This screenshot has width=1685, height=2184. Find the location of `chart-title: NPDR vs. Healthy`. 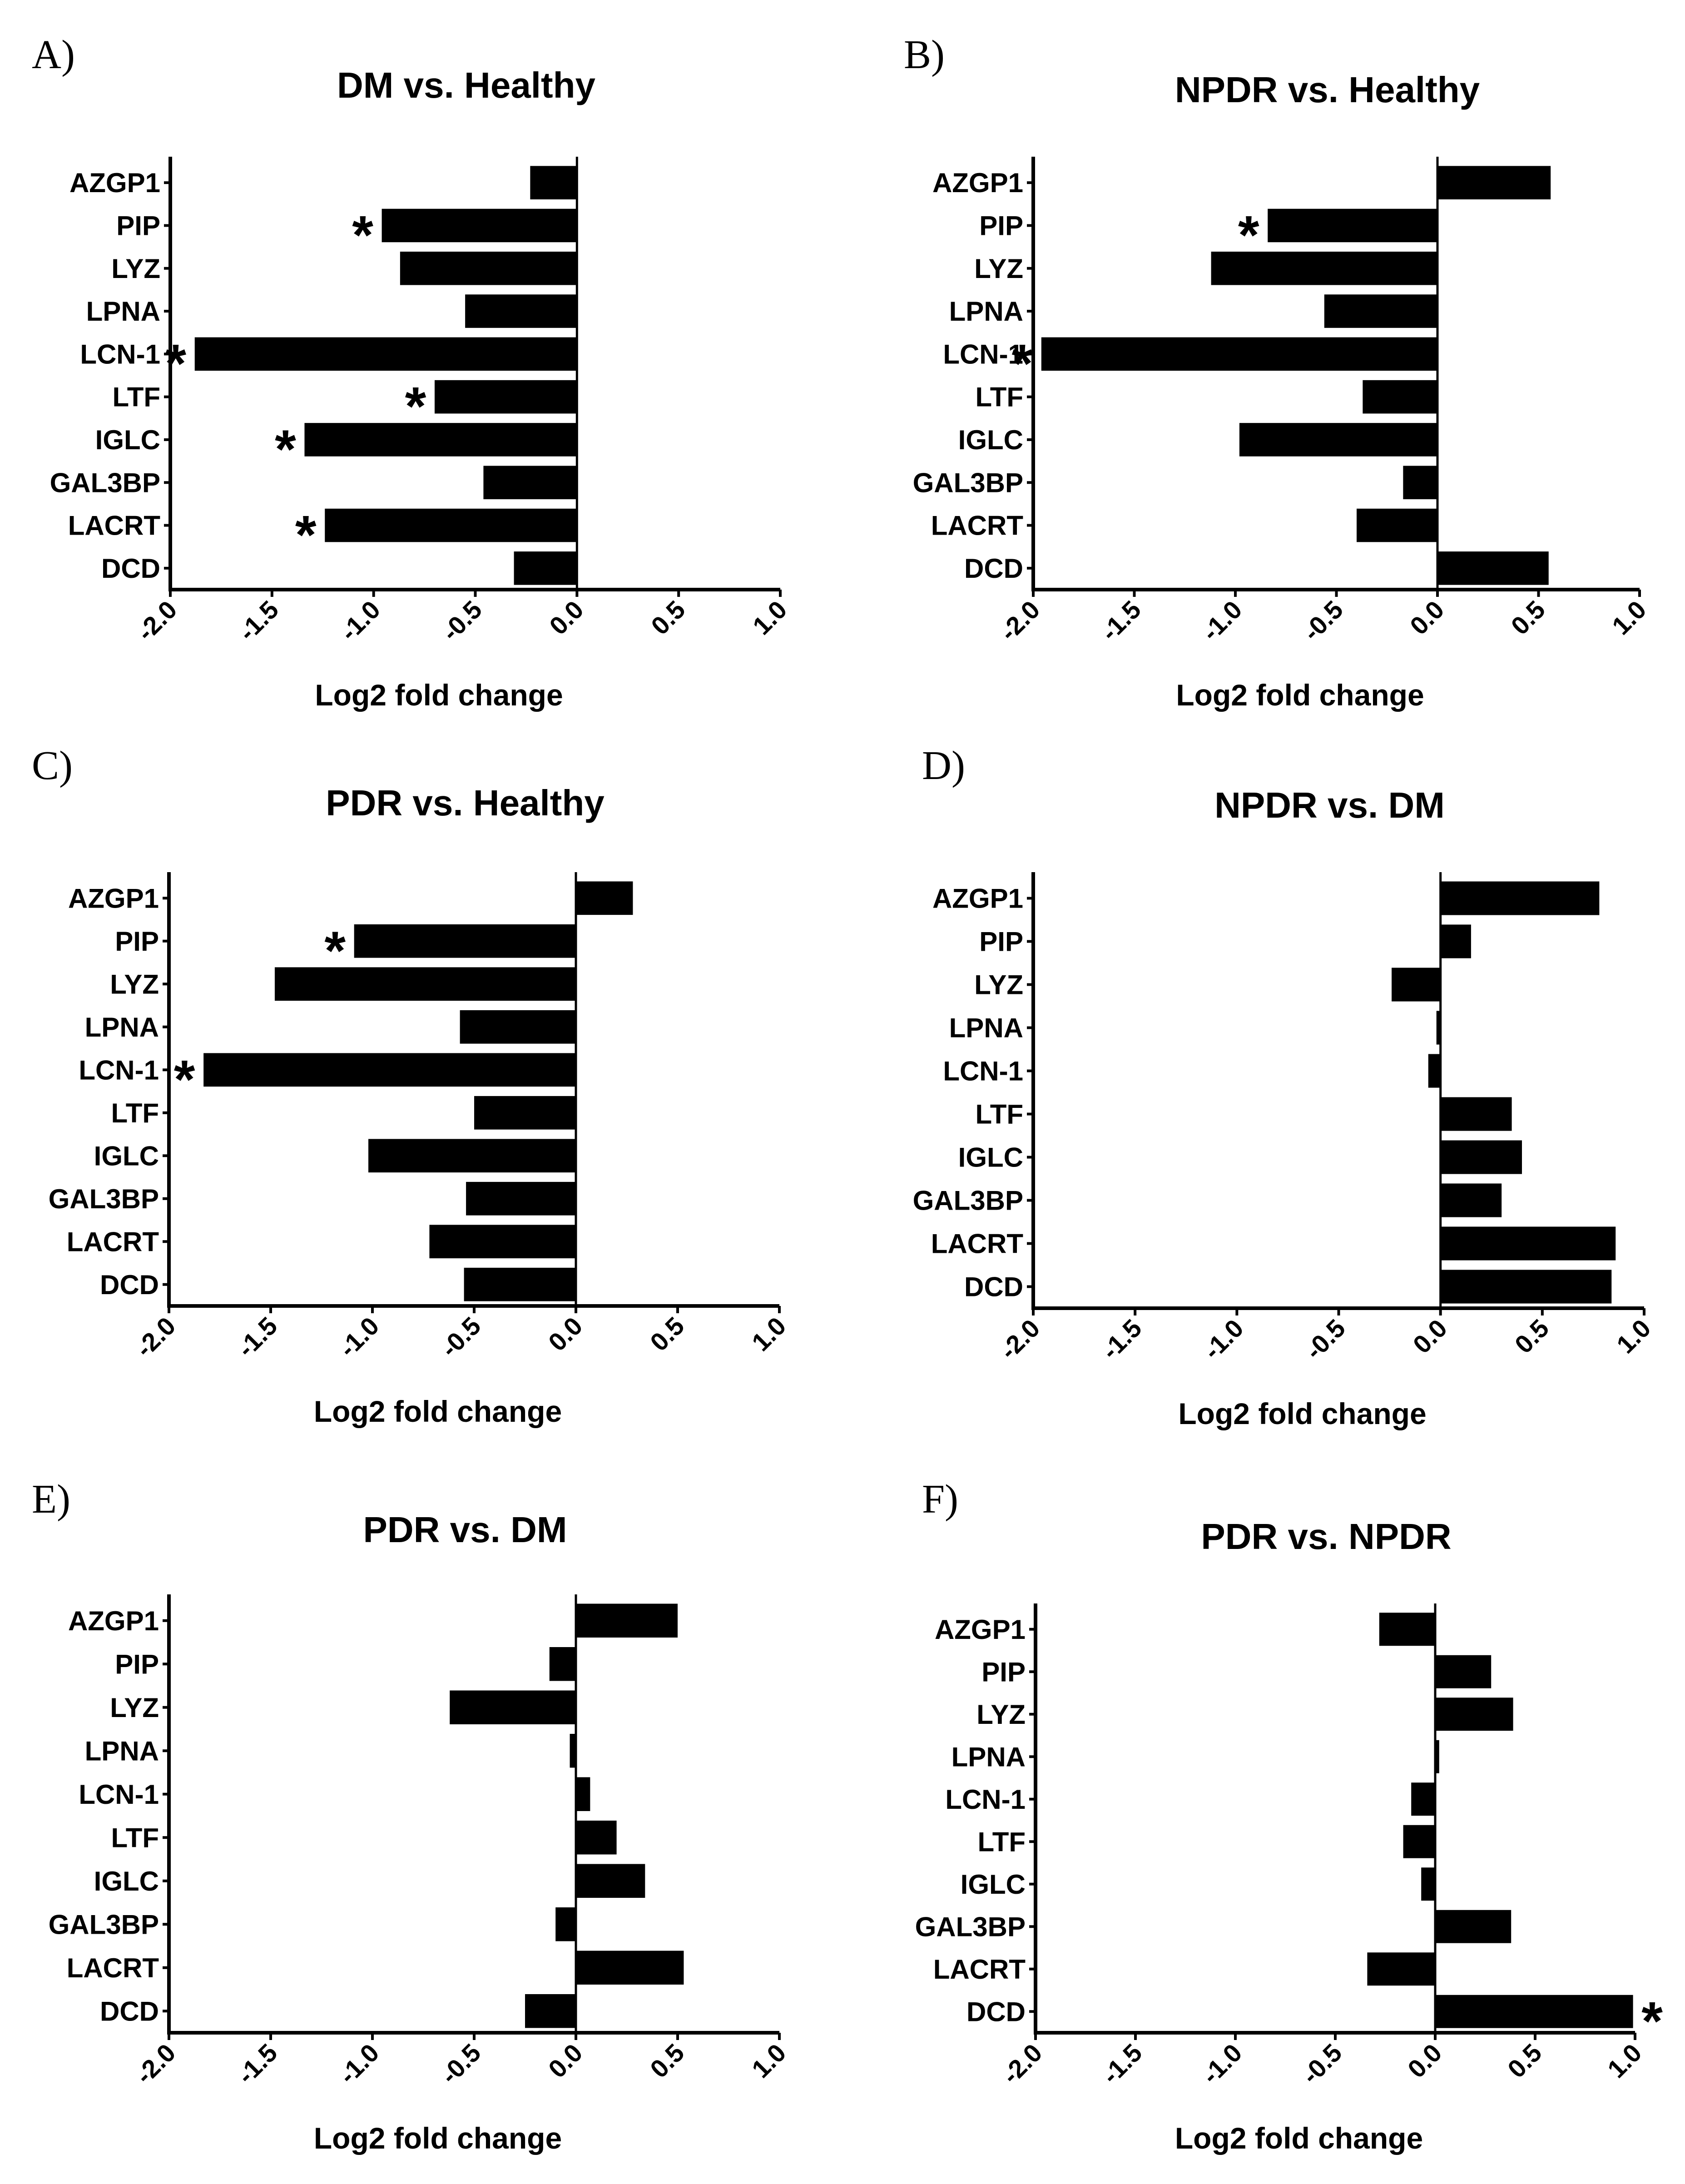

chart-title: NPDR vs. Healthy is located at coordinates (1327, 89).